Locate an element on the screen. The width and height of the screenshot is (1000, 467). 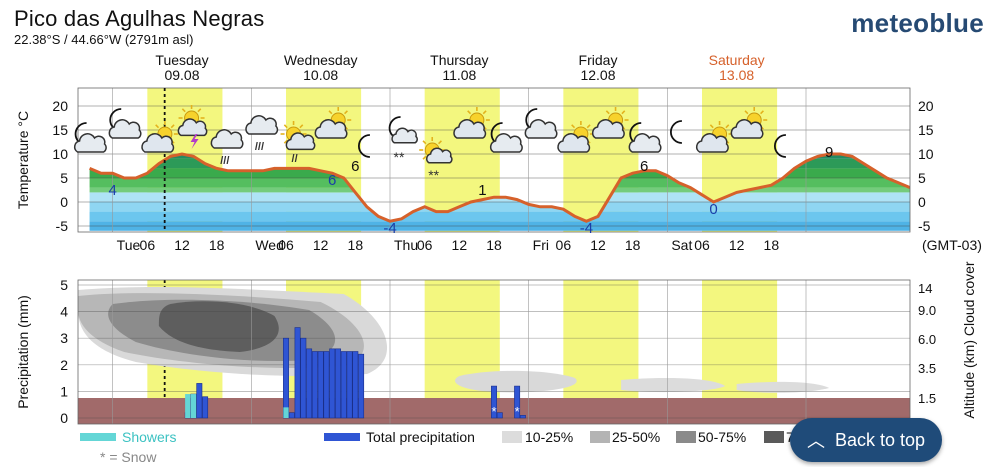
altitude-tick: 6.0 is located at coordinates (927, 339).